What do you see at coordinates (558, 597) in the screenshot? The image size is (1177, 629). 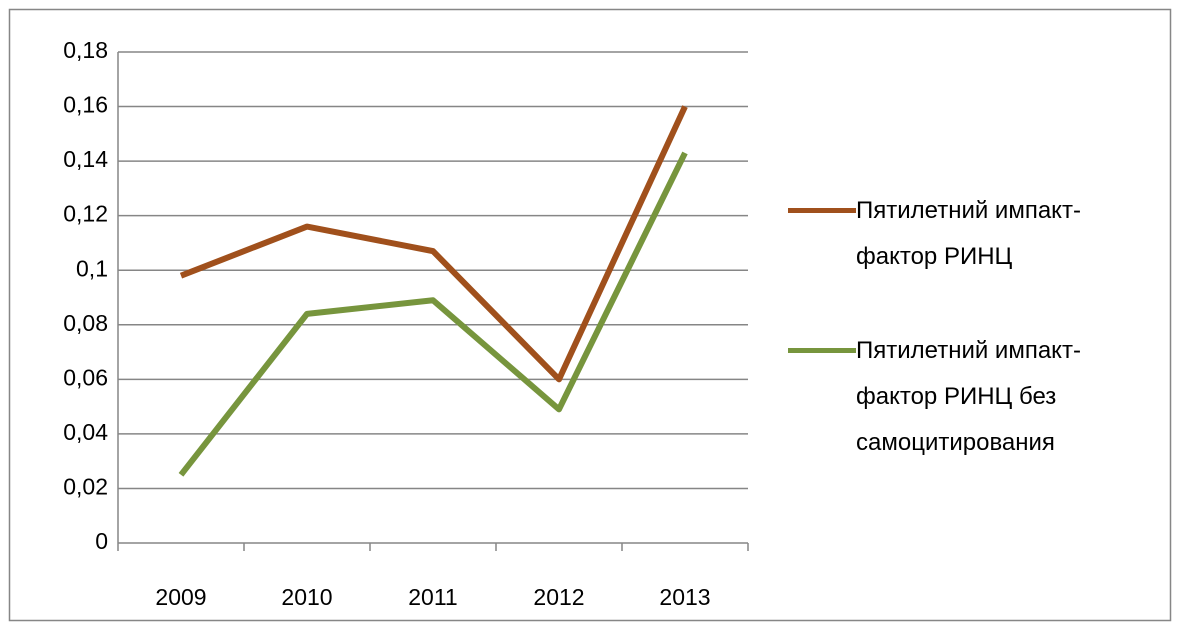 I see `x-tick-label: 2012` at bounding box center [558, 597].